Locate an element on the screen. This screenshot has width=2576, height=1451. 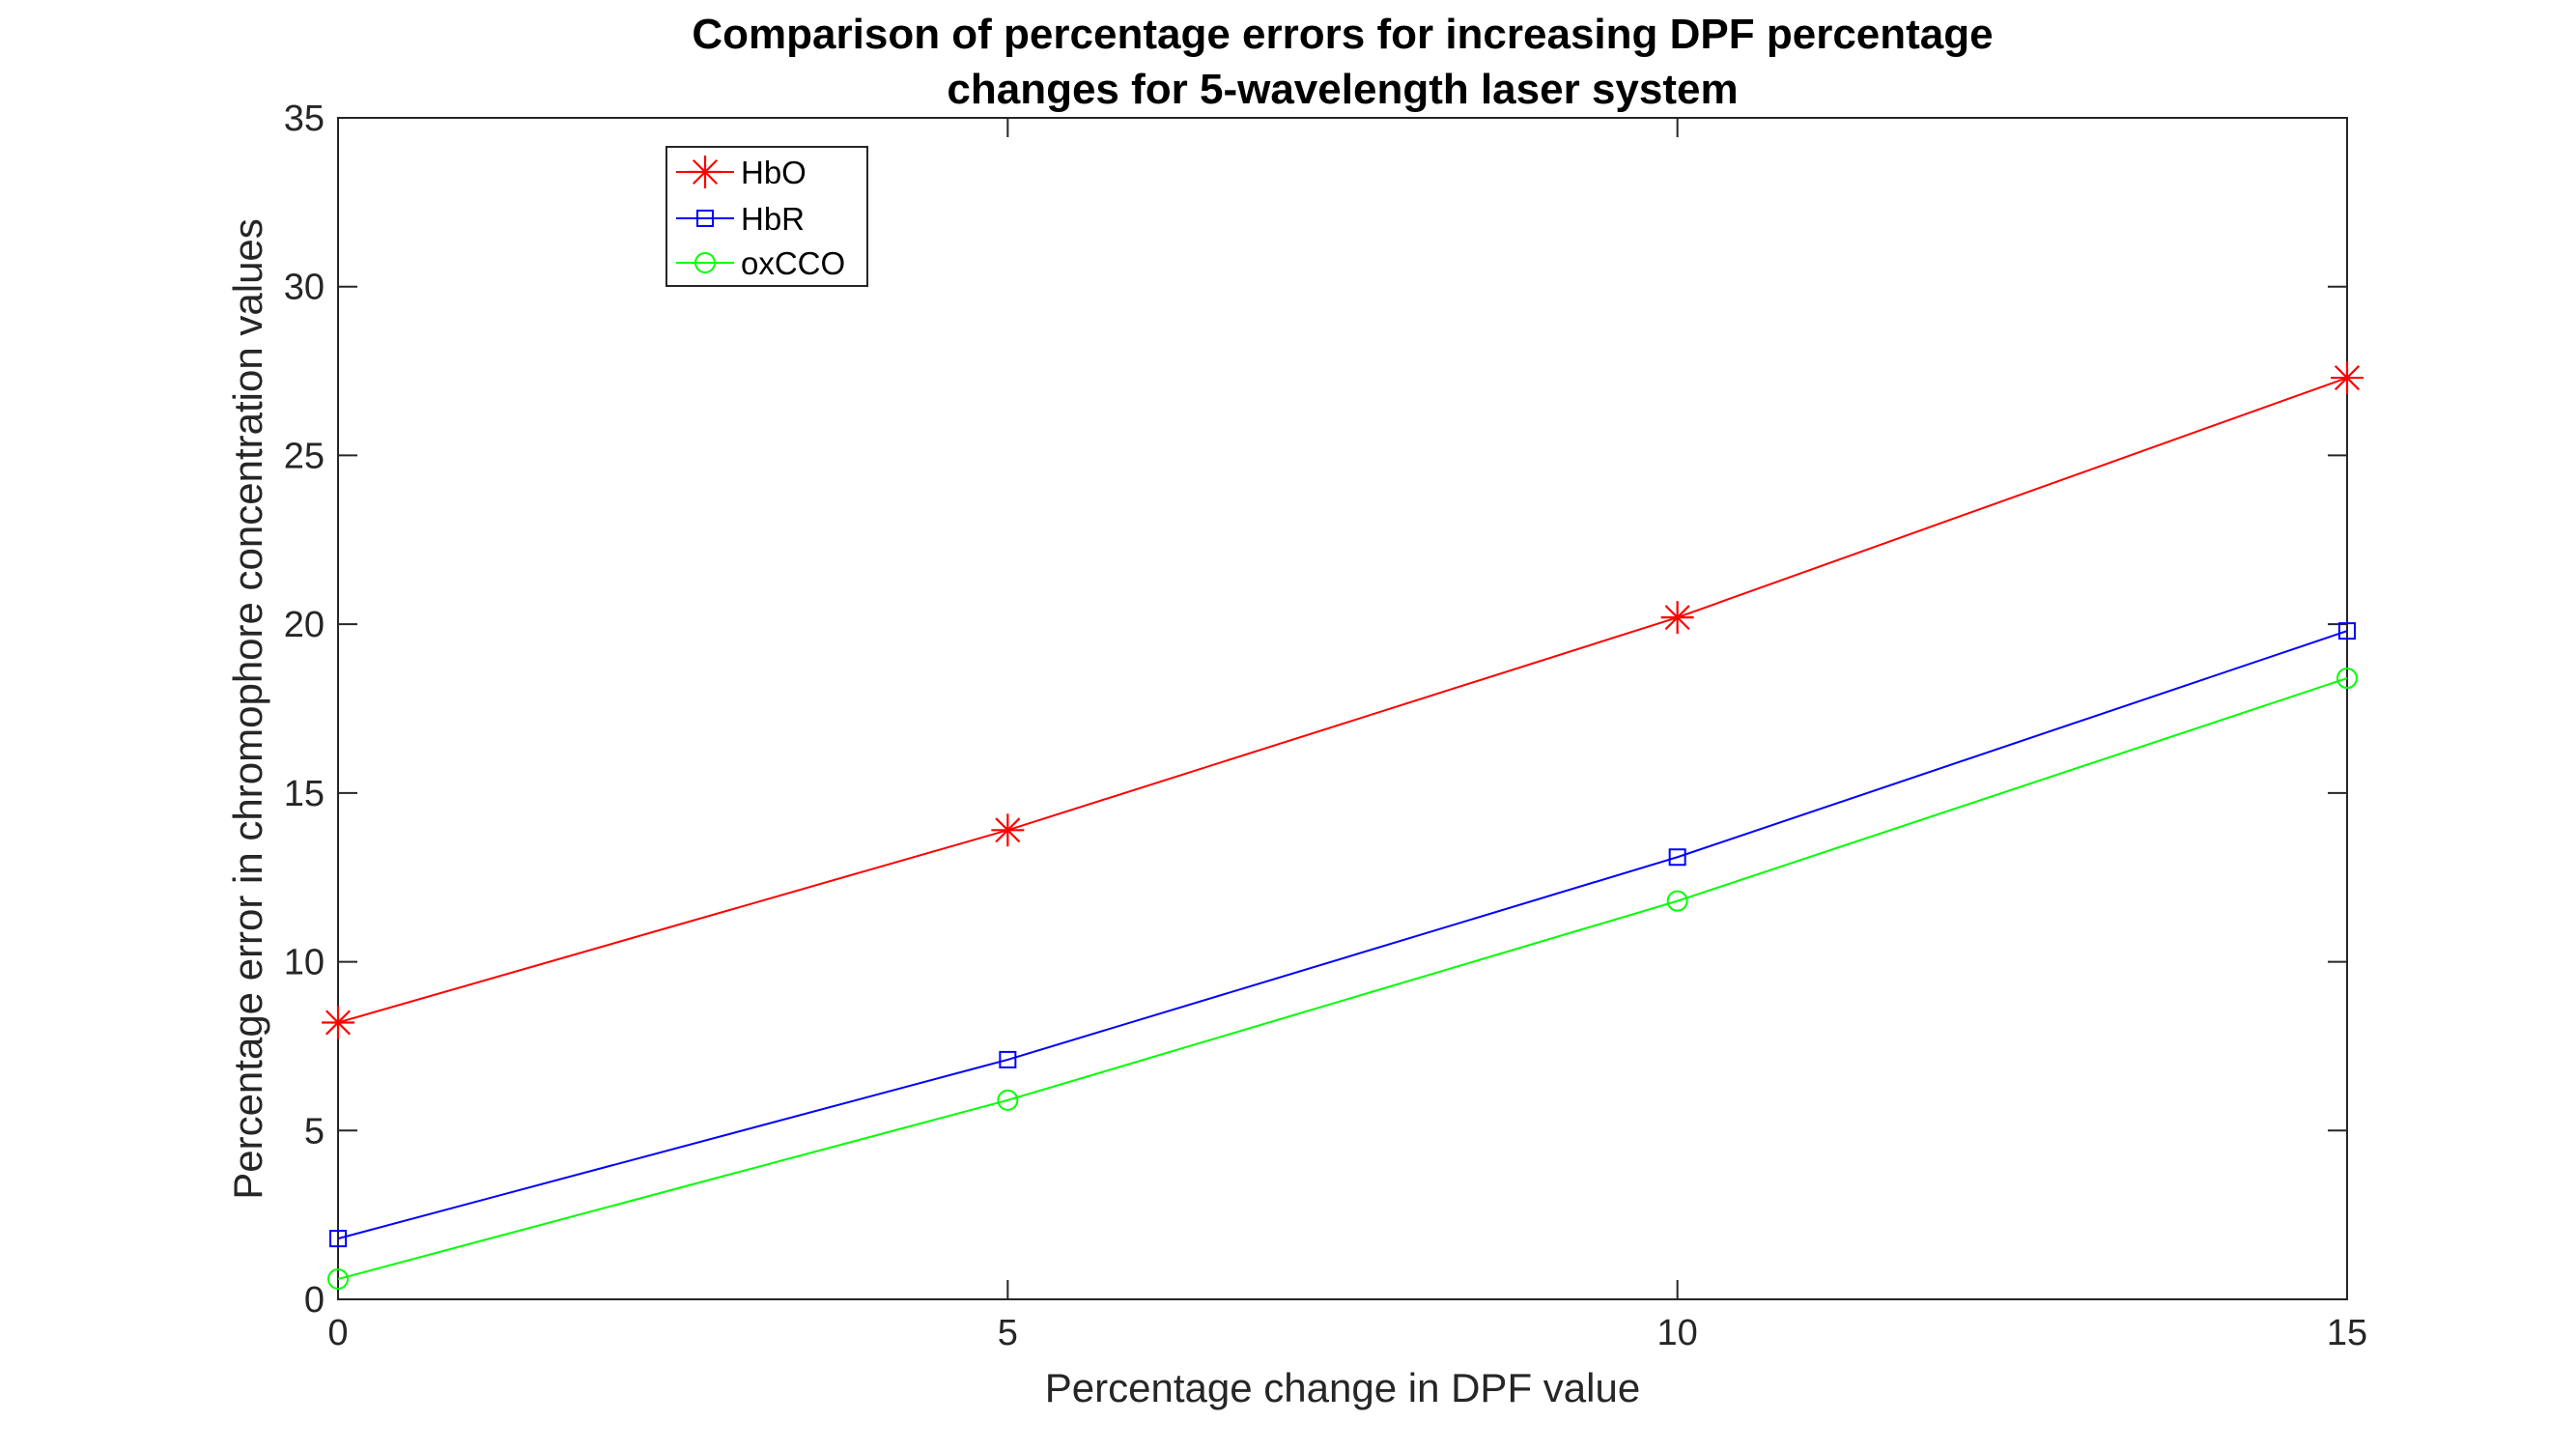
y-tick-label: 30 is located at coordinates (304, 288).